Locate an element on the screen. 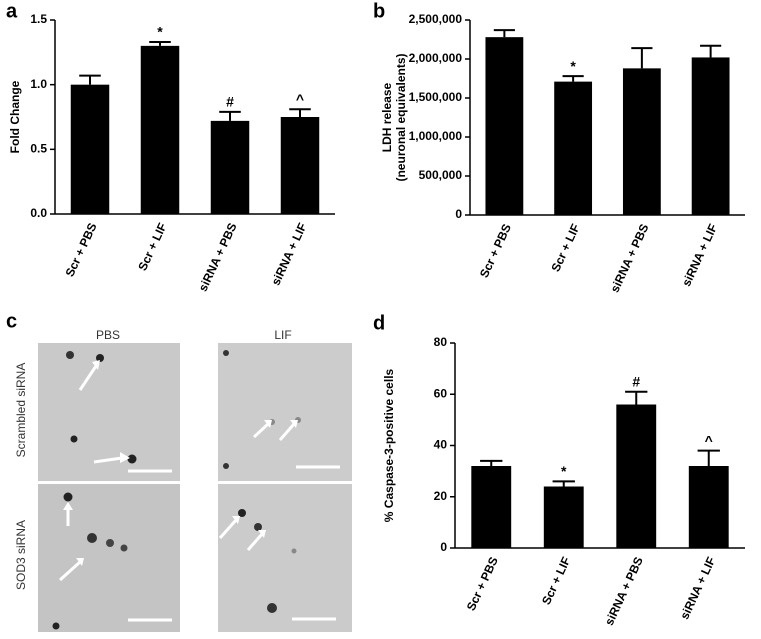 Image resolution: width=761 pixels, height=639 pixels. panel-label: c is located at coordinates (11, 321).